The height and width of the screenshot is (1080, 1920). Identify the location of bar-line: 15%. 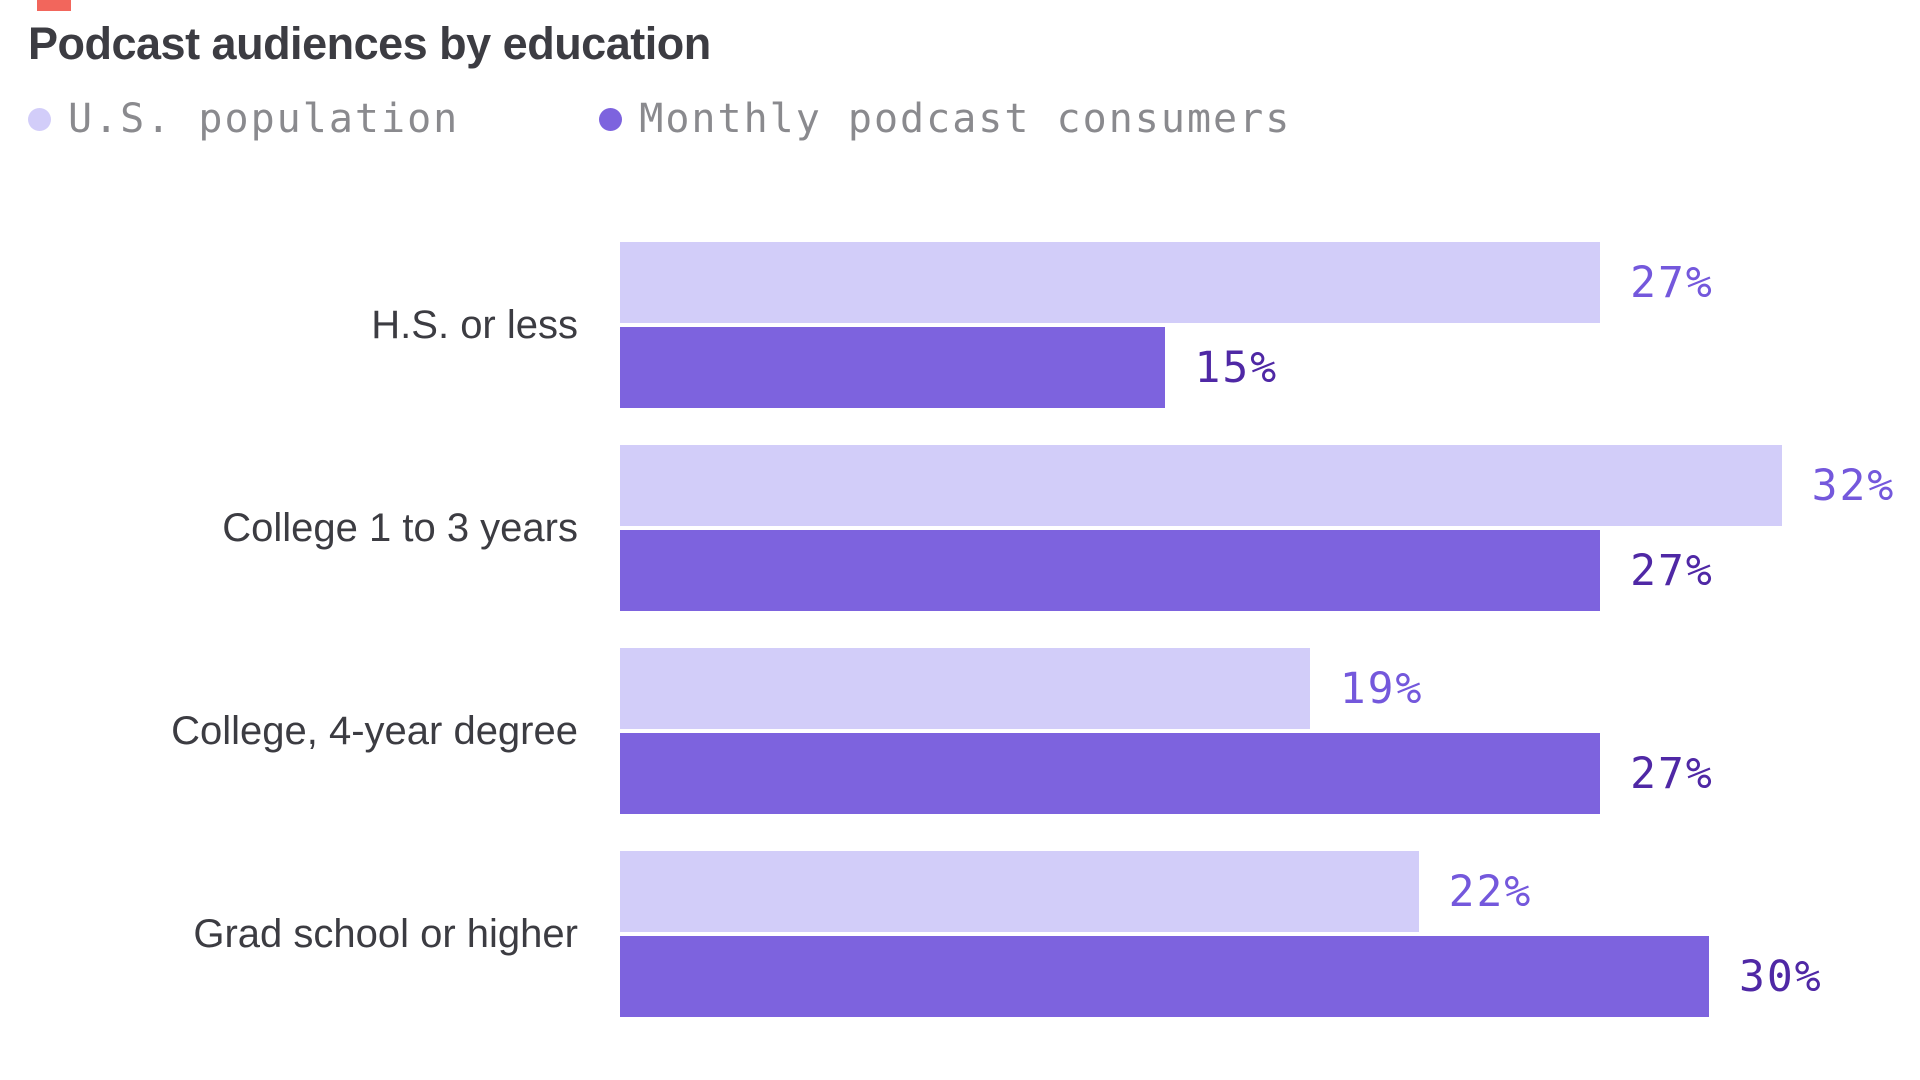
(1270, 367).